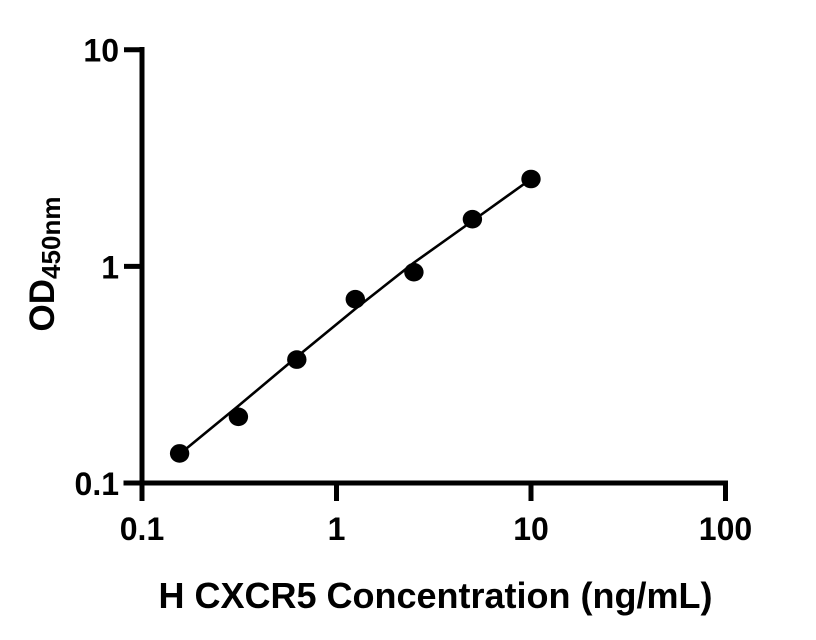  I want to click on y-tick-label: 10, so click(101, 51).